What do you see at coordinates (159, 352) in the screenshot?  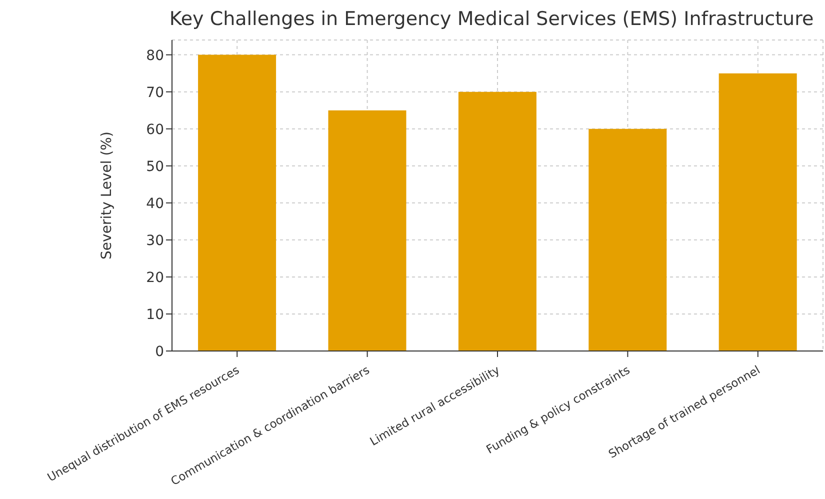 I see `y-tick-label: 0` at bounding box center [159, 352].